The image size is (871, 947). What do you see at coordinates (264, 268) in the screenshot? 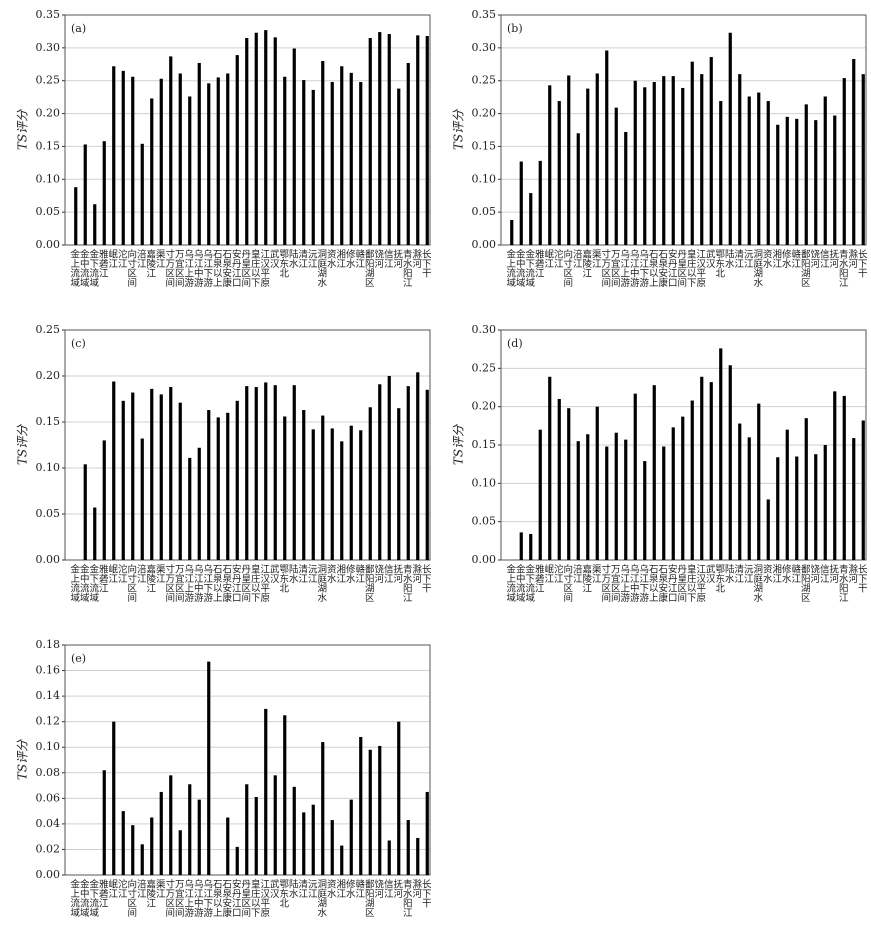
I see `x-tick-label: 江汉平原` at bounding box center [264, 268].